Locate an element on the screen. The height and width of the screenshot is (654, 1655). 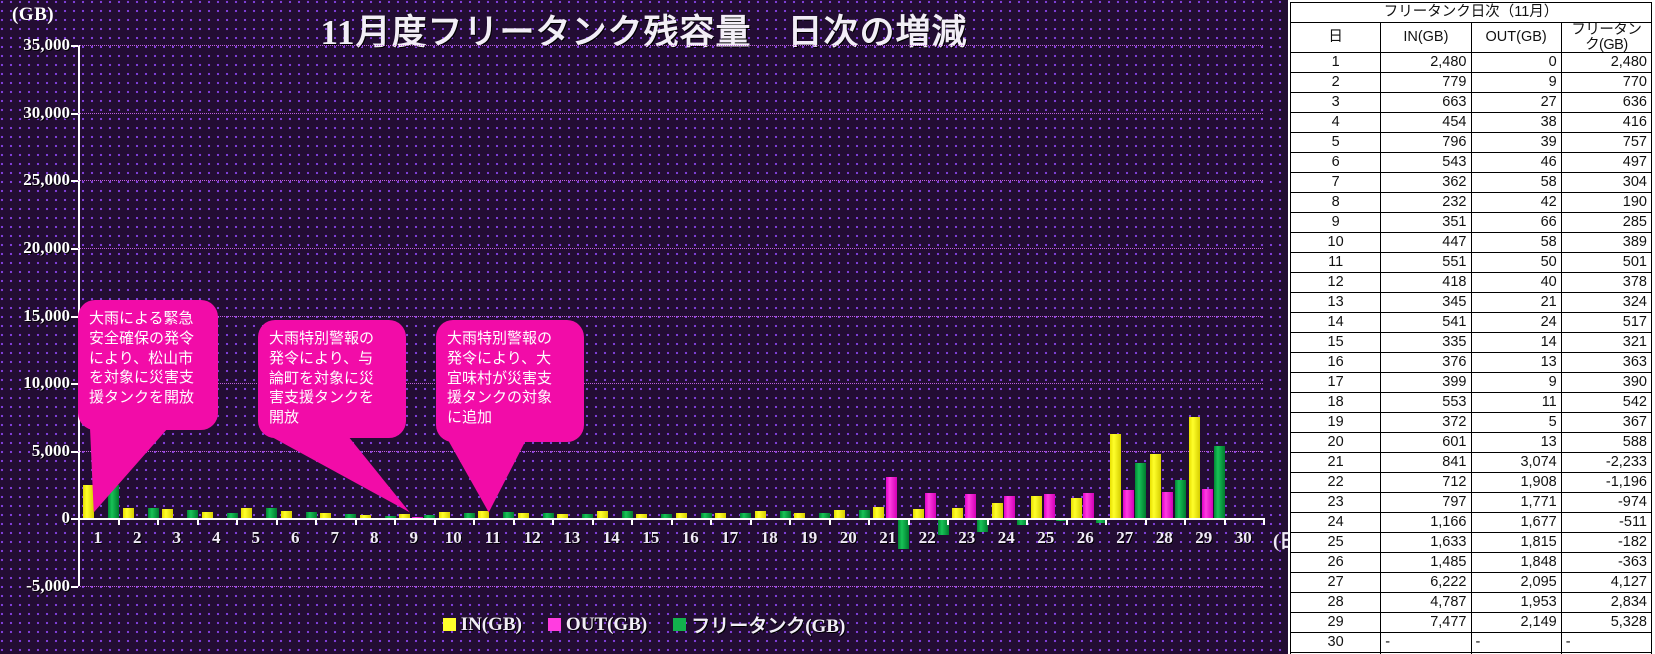
table-row: 31--- is located at coordinates (1471, 653).